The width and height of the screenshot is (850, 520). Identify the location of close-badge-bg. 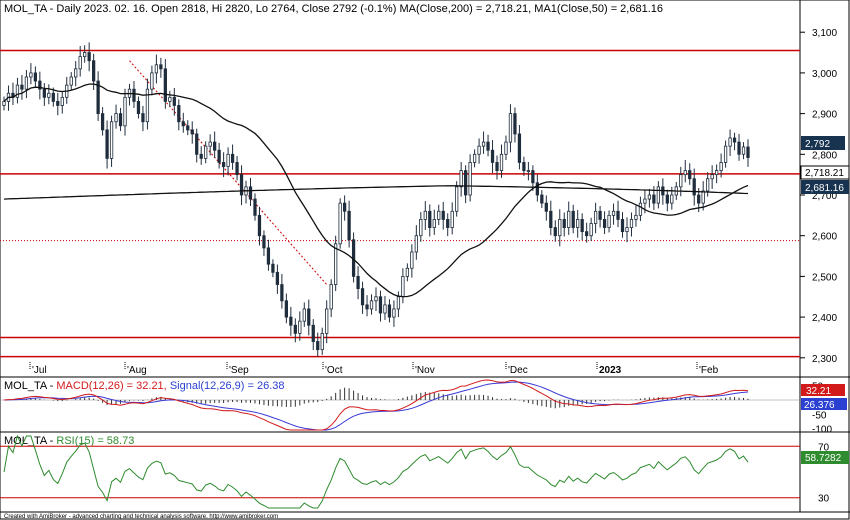
(823, 143).